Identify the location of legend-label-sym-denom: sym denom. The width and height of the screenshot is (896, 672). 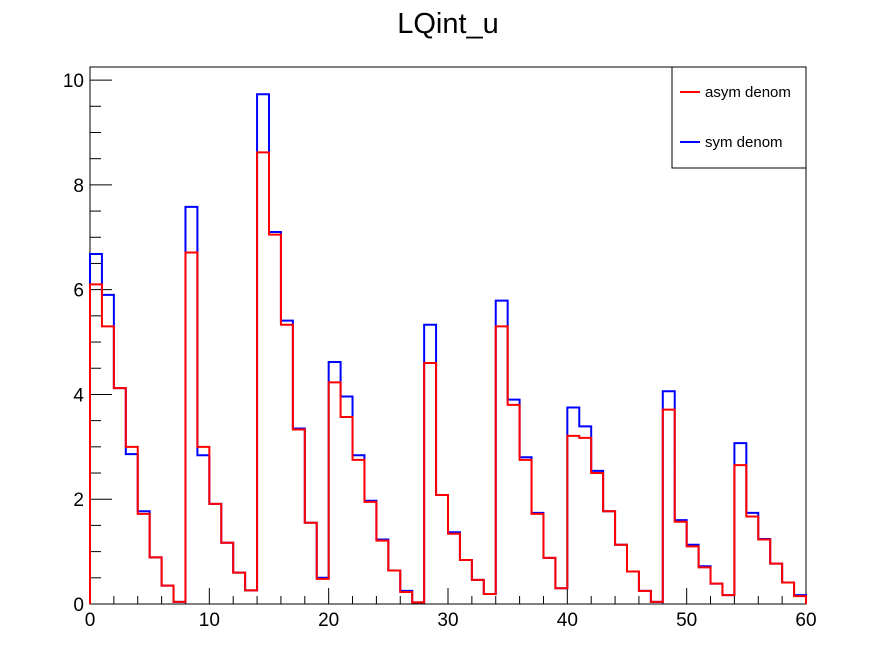
(744, 142).